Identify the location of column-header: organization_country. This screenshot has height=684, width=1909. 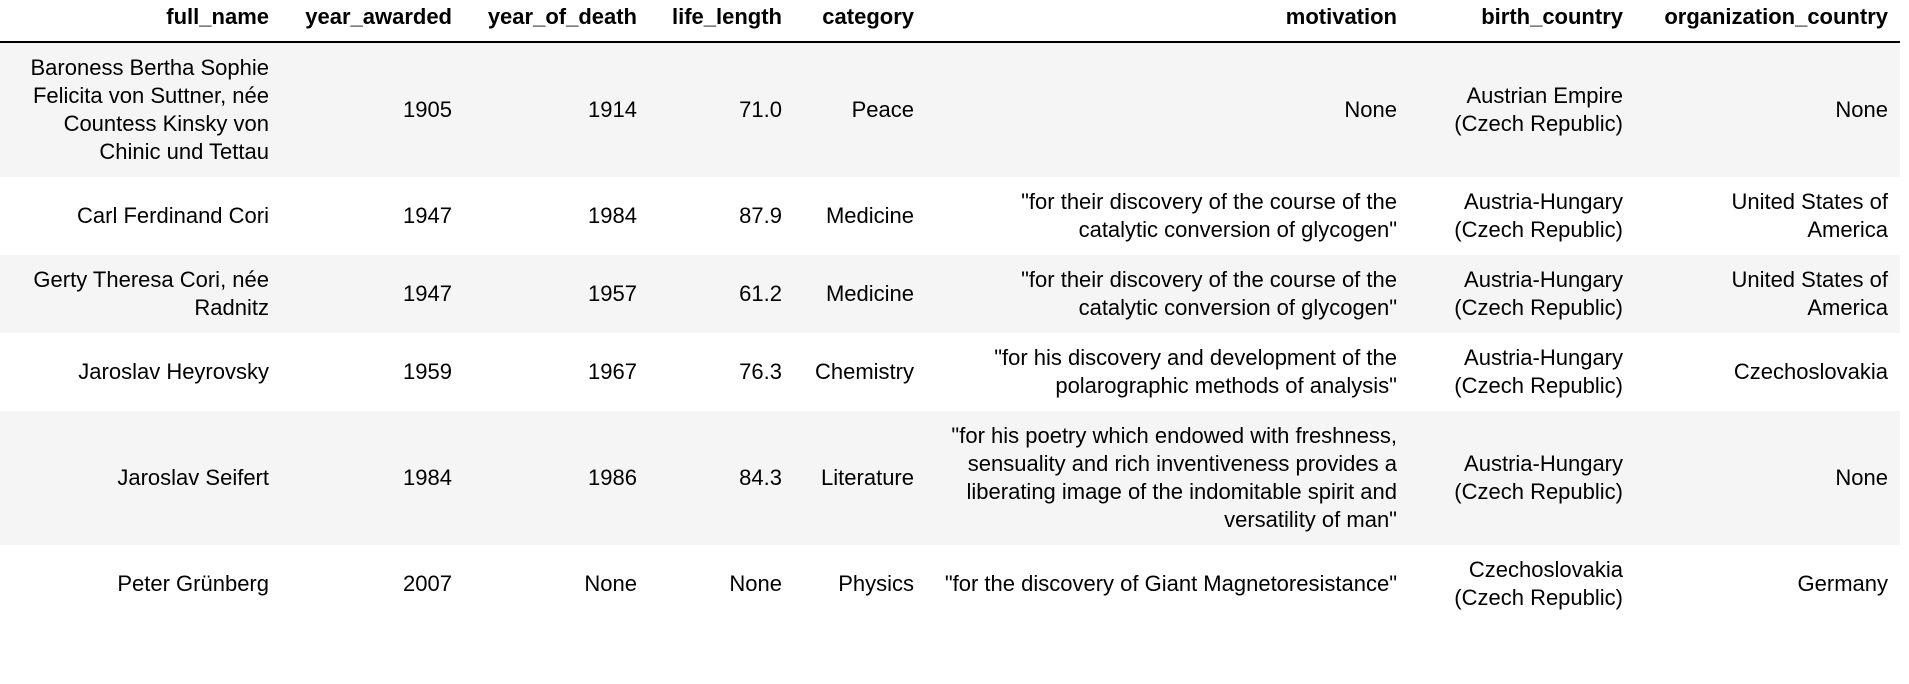
(1767, 21).